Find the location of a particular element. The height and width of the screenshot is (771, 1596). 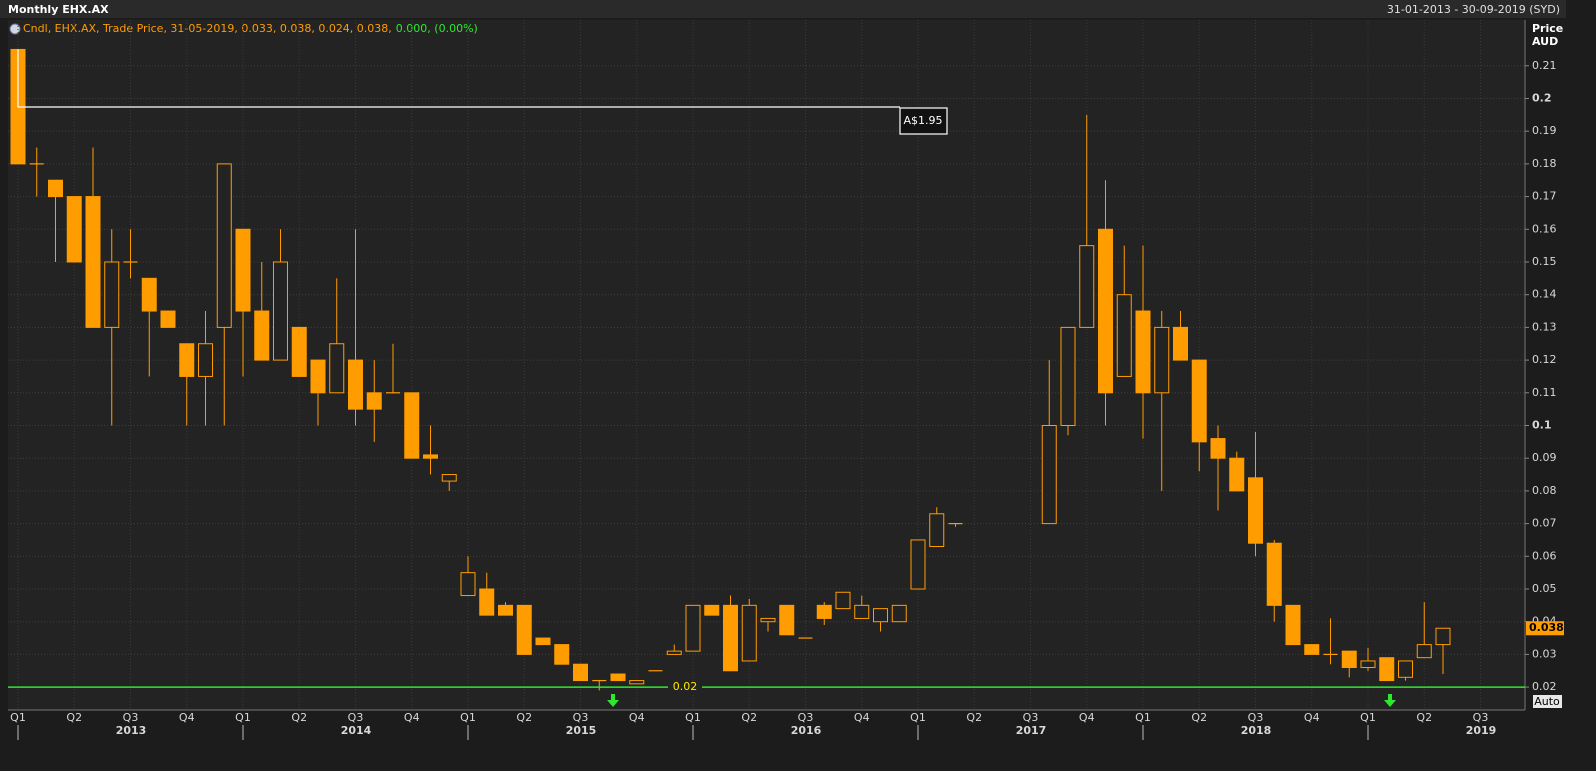

last-price-label: 0.038 is located at coordinates (1546, 627).